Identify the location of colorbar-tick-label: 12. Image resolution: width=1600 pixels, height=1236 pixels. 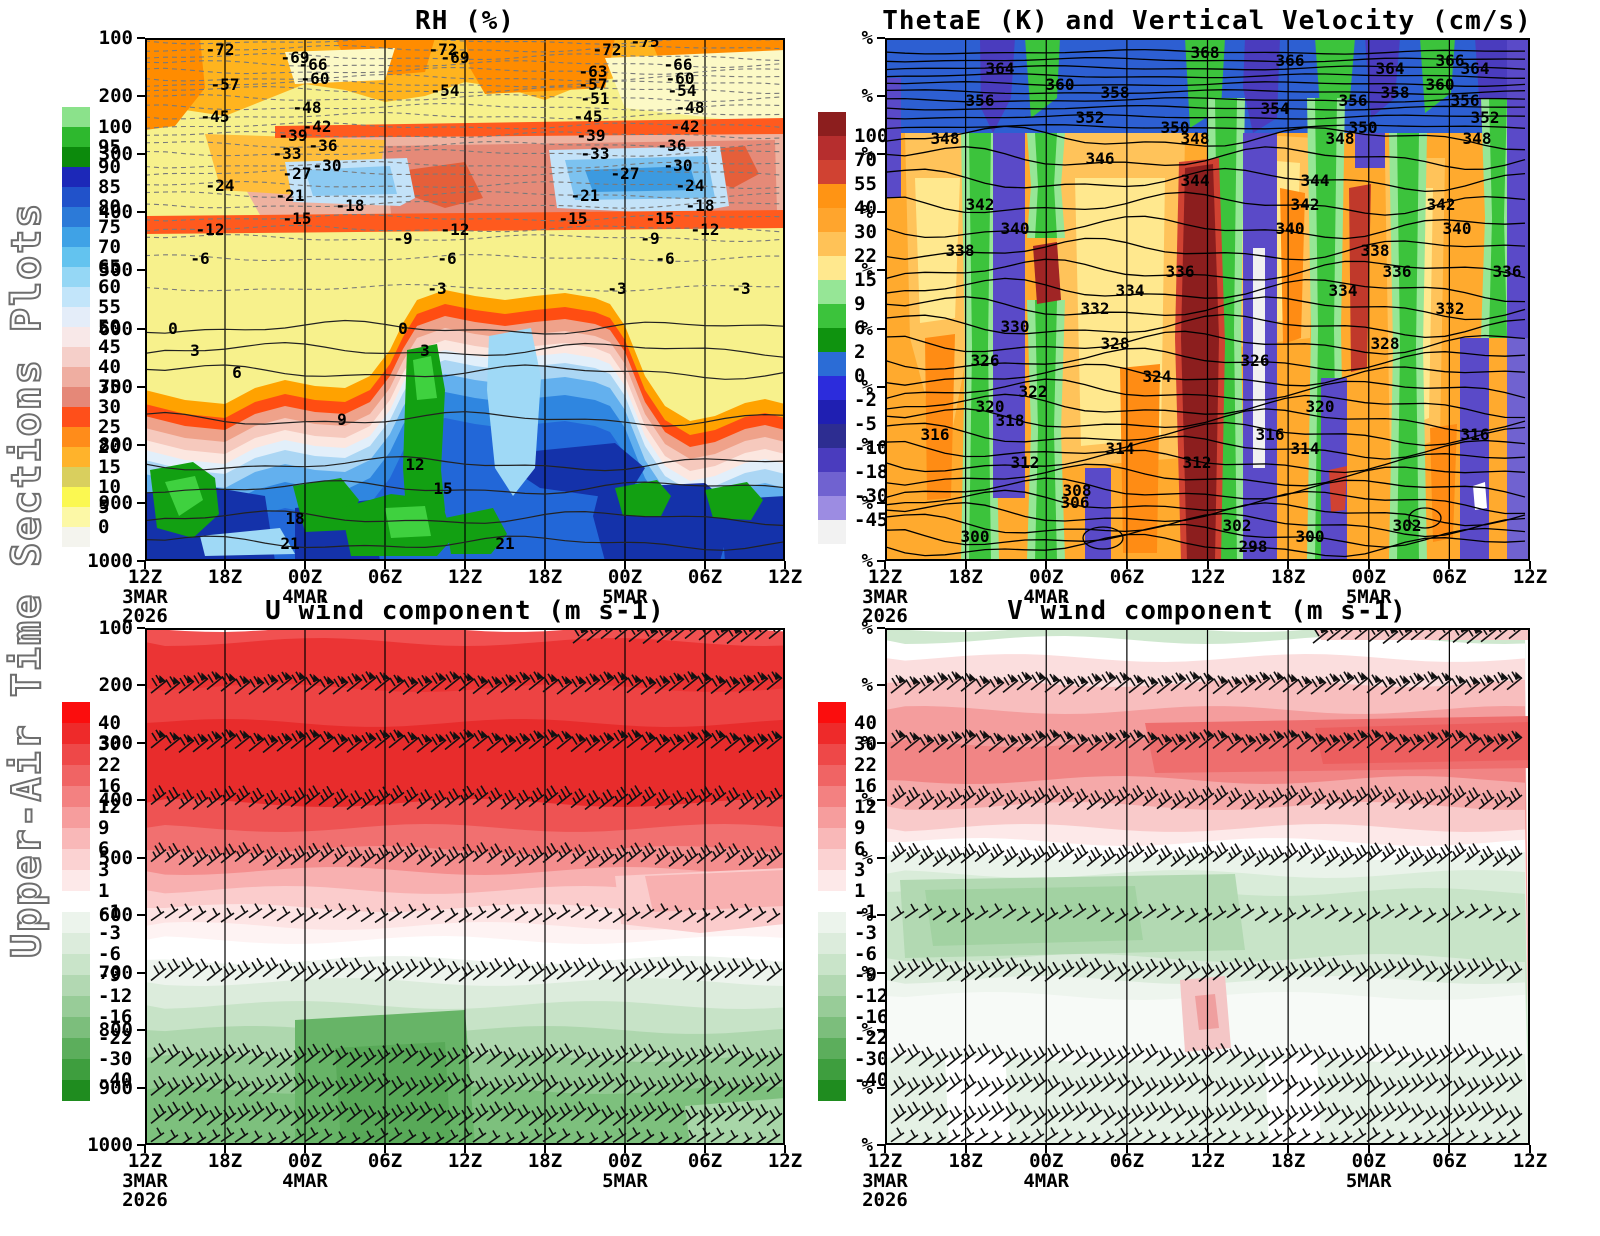
(865, 807).